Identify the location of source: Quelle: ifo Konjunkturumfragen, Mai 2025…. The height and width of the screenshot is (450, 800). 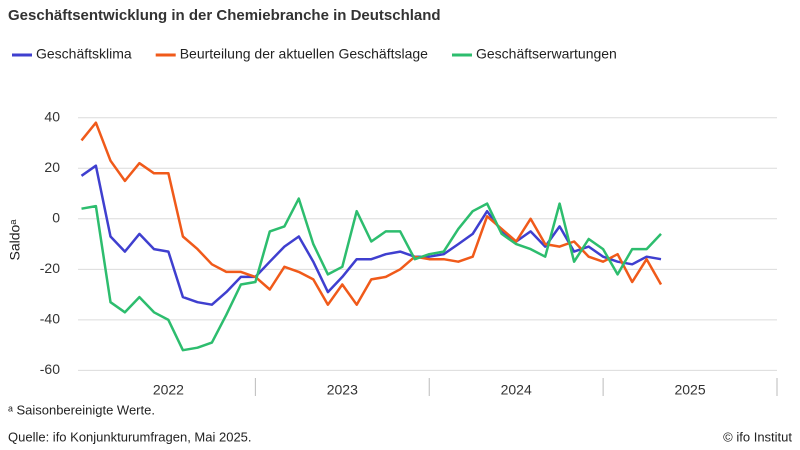
(130, 436).